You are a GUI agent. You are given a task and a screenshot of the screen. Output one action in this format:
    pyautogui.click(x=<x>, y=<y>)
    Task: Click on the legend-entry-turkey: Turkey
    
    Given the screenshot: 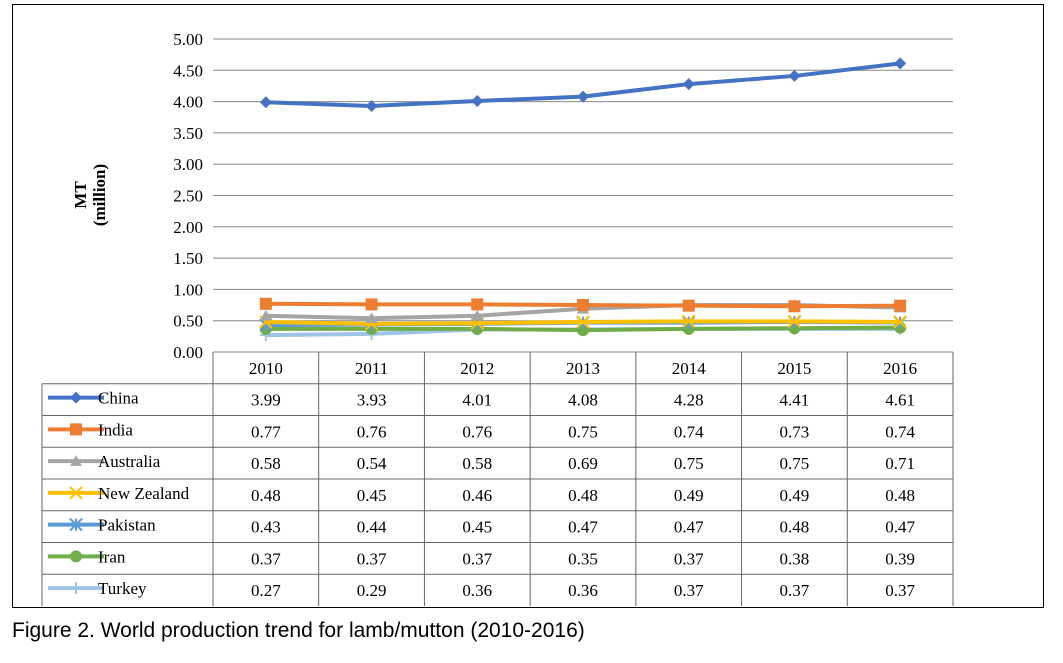 What is the action you would take?
    pyautogui.click(x=122, y=588)
    